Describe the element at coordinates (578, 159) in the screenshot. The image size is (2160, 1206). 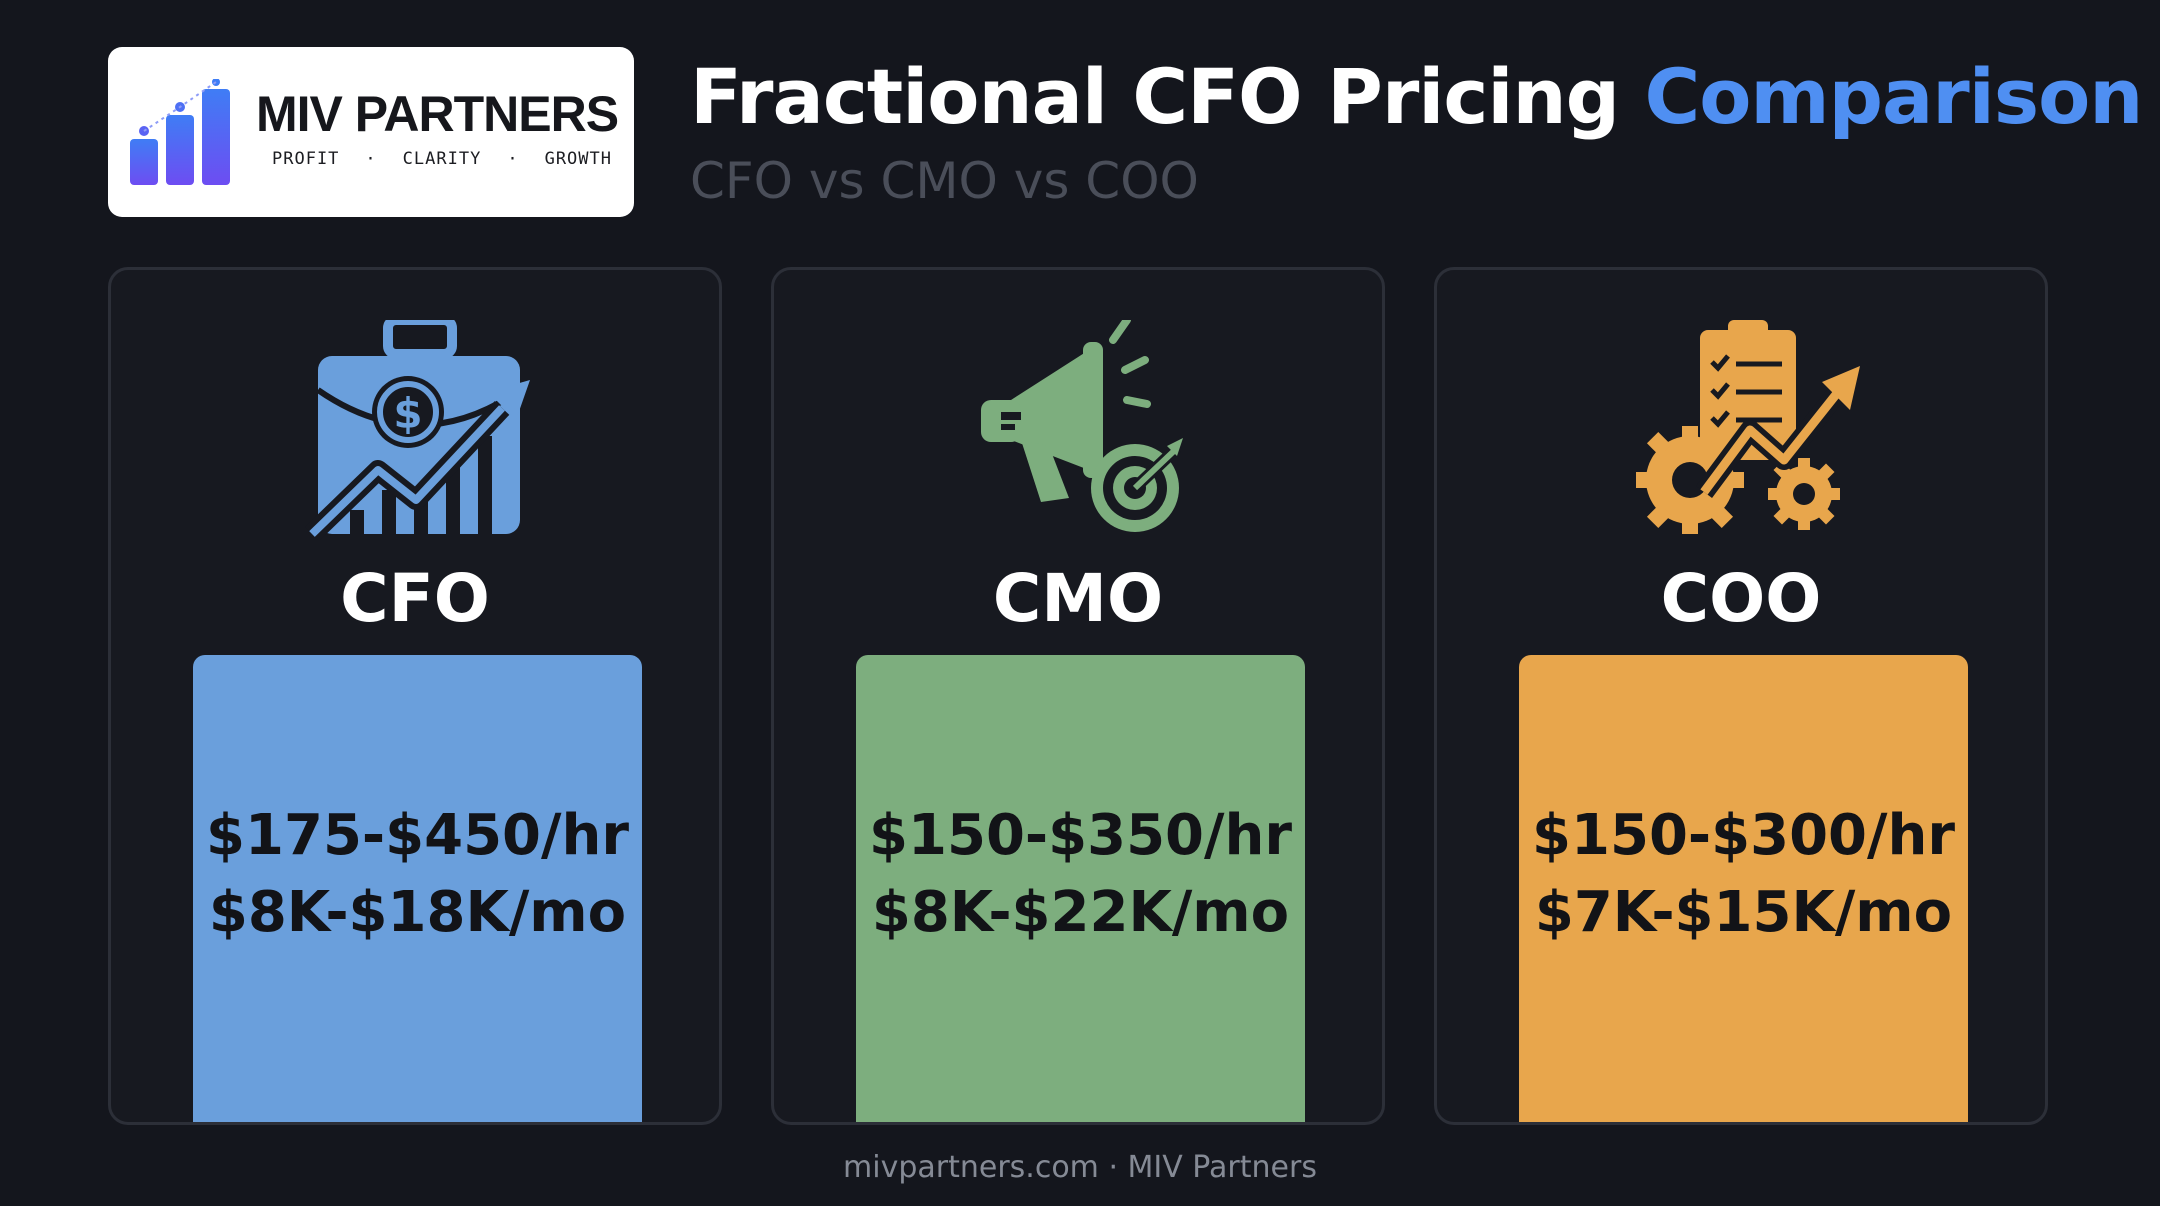
I see `tagline-word: GROWTH` at that location.